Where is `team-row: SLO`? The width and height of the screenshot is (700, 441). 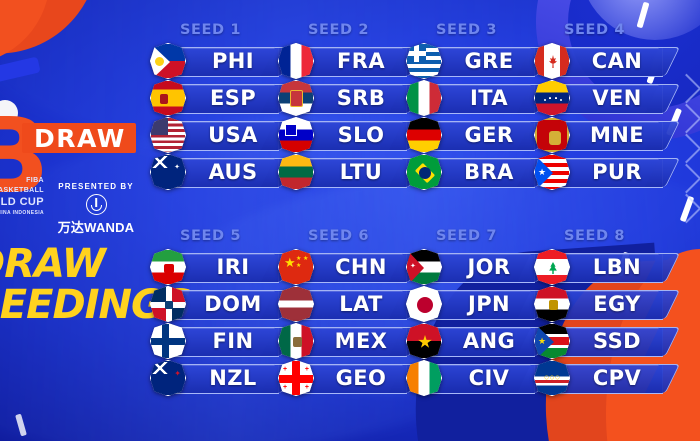 team-row: SLO is located at coordinates (346, 135).